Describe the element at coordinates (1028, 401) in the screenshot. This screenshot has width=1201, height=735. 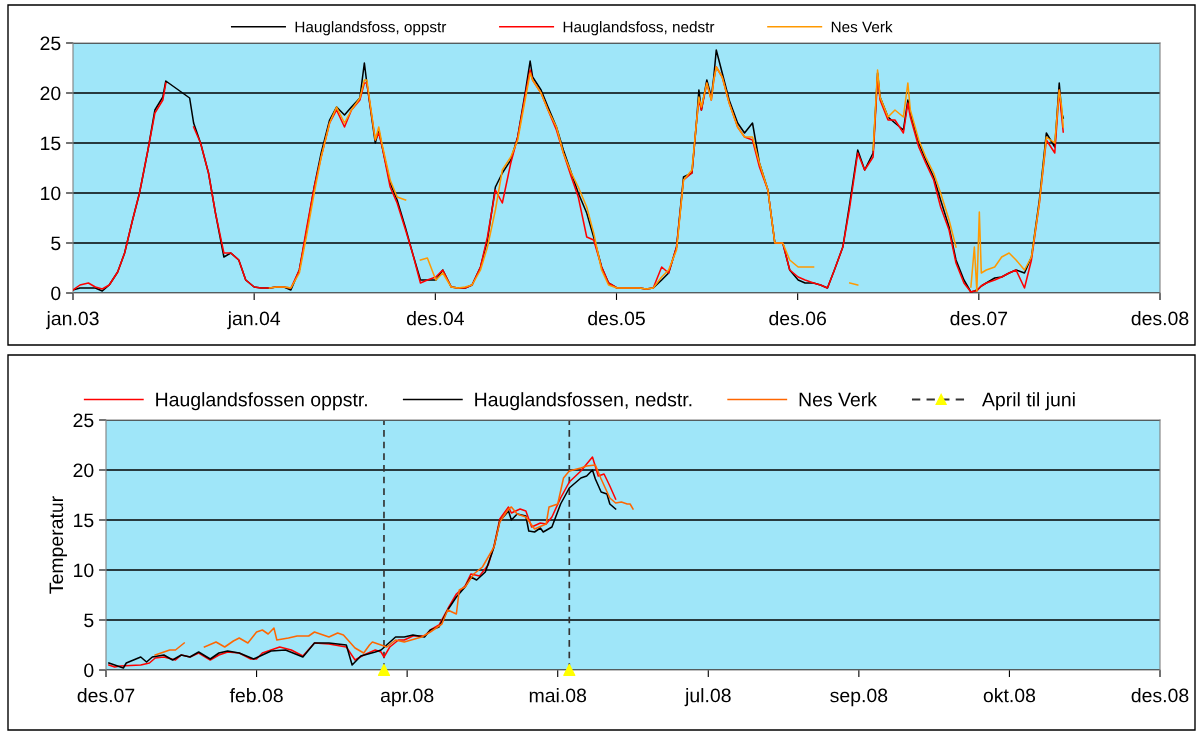
I see `legend-label: April til juni` at that location.